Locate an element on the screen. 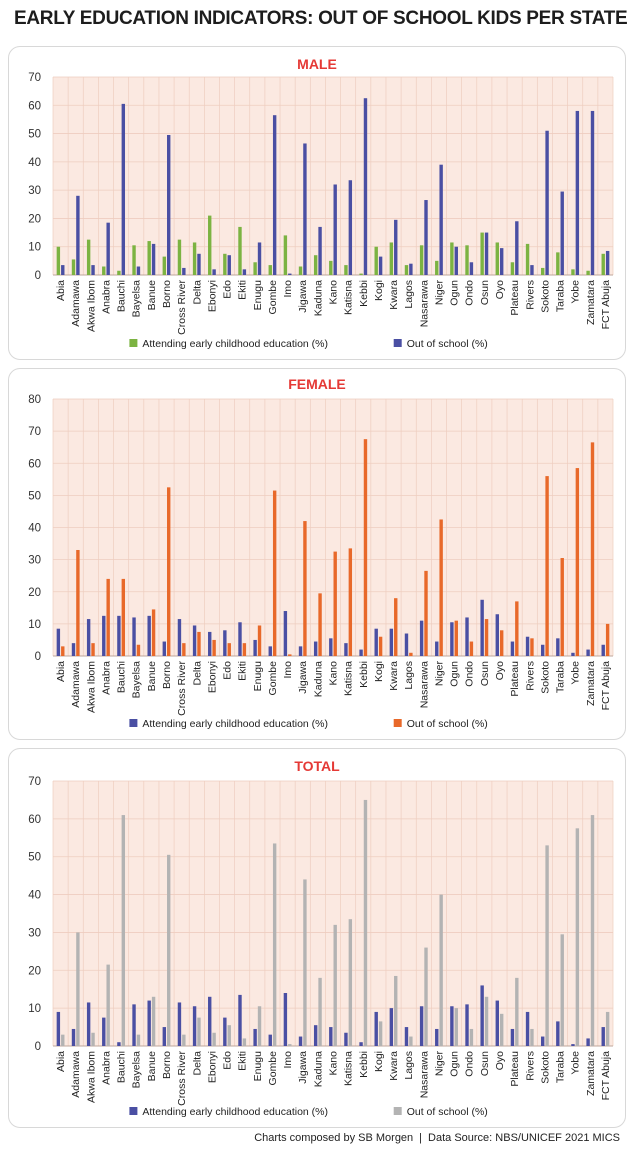 The image size is (632, 1155). female-x-tick-label: Anabra is located at coordinates (106, 678).